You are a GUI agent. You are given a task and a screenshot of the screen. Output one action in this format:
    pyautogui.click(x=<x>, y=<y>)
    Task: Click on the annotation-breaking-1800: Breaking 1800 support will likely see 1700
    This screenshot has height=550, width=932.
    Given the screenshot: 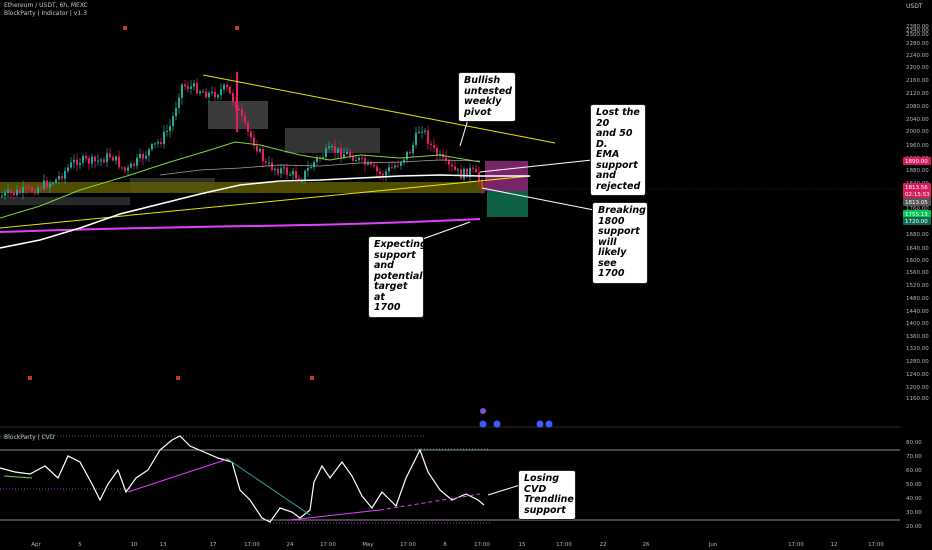 What is the action you would take?
    pyautogui.click(x=620, y=243)
    